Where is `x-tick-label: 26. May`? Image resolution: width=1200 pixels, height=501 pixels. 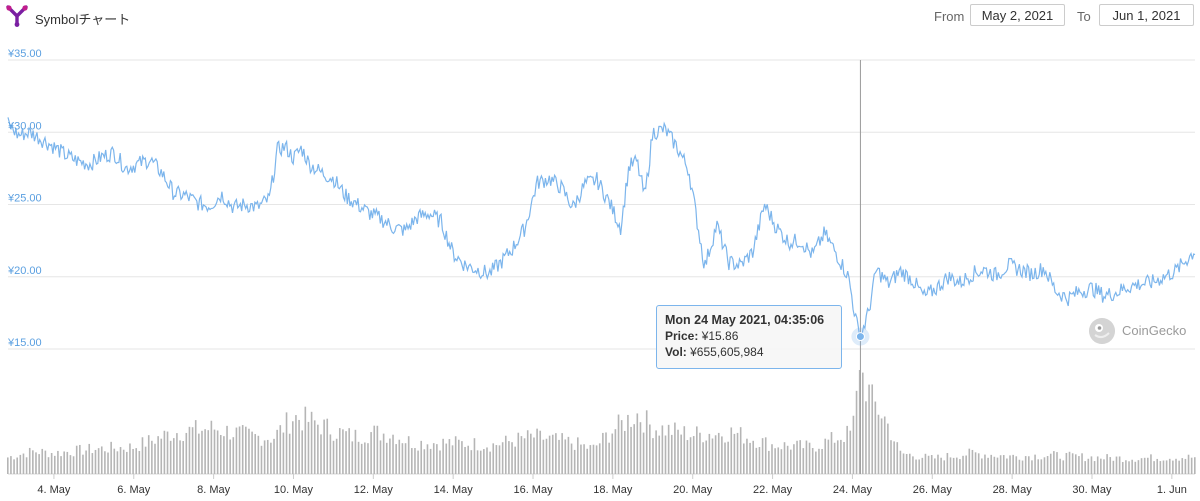
x-tick-label: 26. May is located at coordinates (933, 490).